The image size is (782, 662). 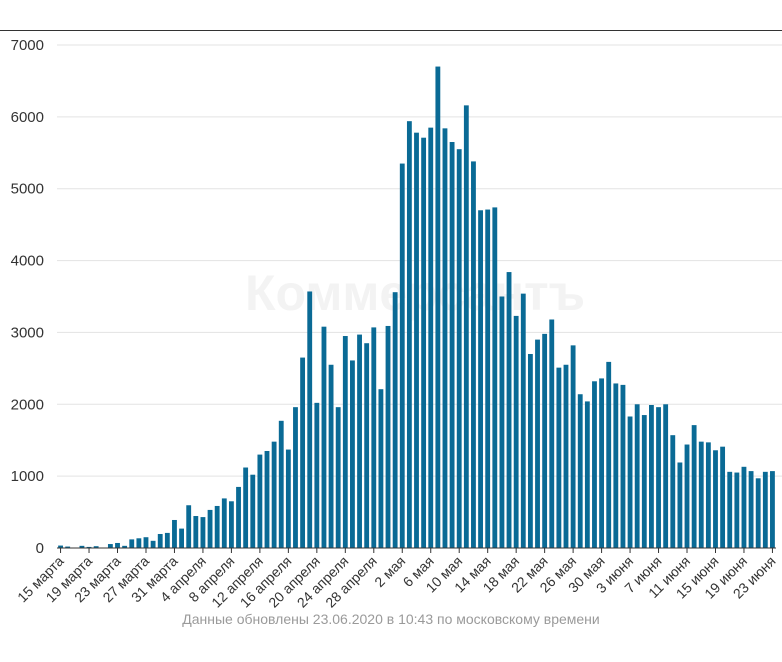 What do you see at coordinates (27, 332) in the screenshot?
I see `y-tick-label: 3000` at bounding box center [27, 332].